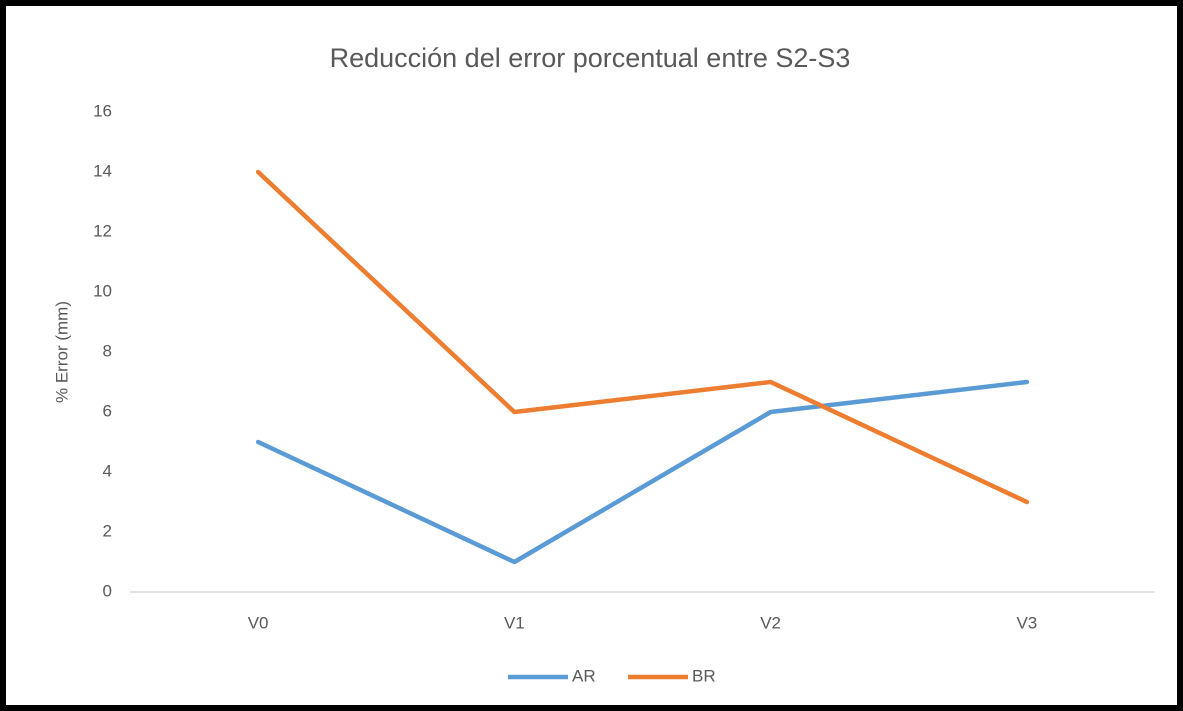 The image size is (1183, 711). I want to click on x-tick-label: V3, so click(1026, 622).